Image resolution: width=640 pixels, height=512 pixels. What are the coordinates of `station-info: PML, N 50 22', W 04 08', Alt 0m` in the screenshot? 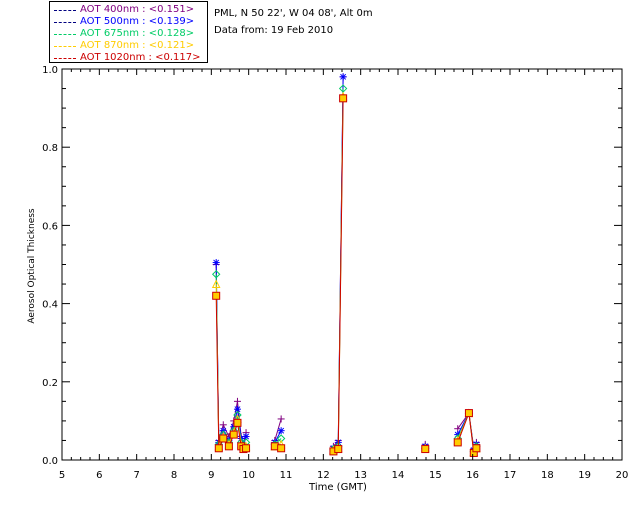 It's located at (293, 13).